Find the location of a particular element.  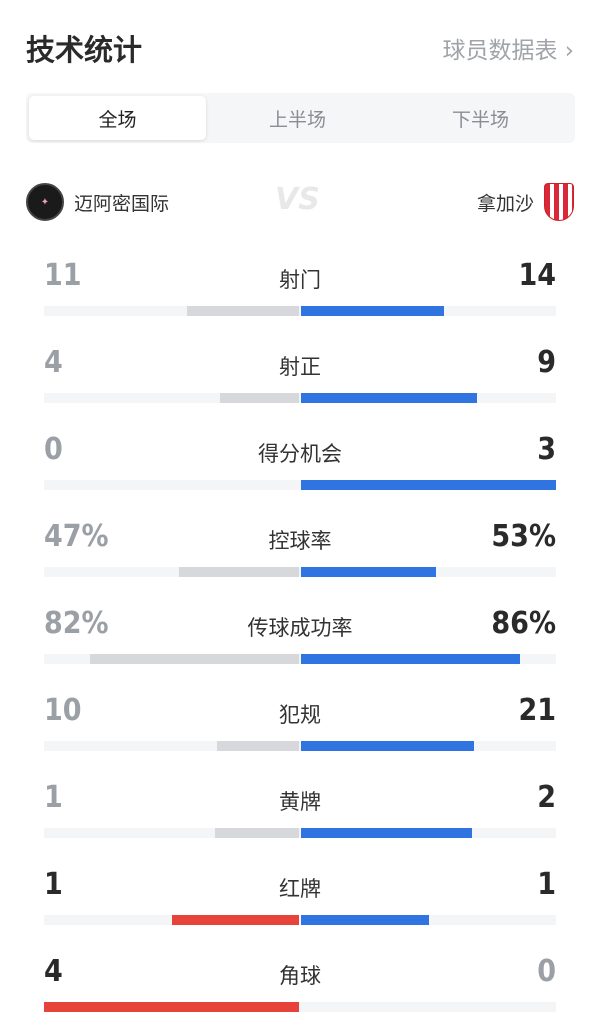

stat-row: 11 射门 14 is located at coordinates (300, 288).